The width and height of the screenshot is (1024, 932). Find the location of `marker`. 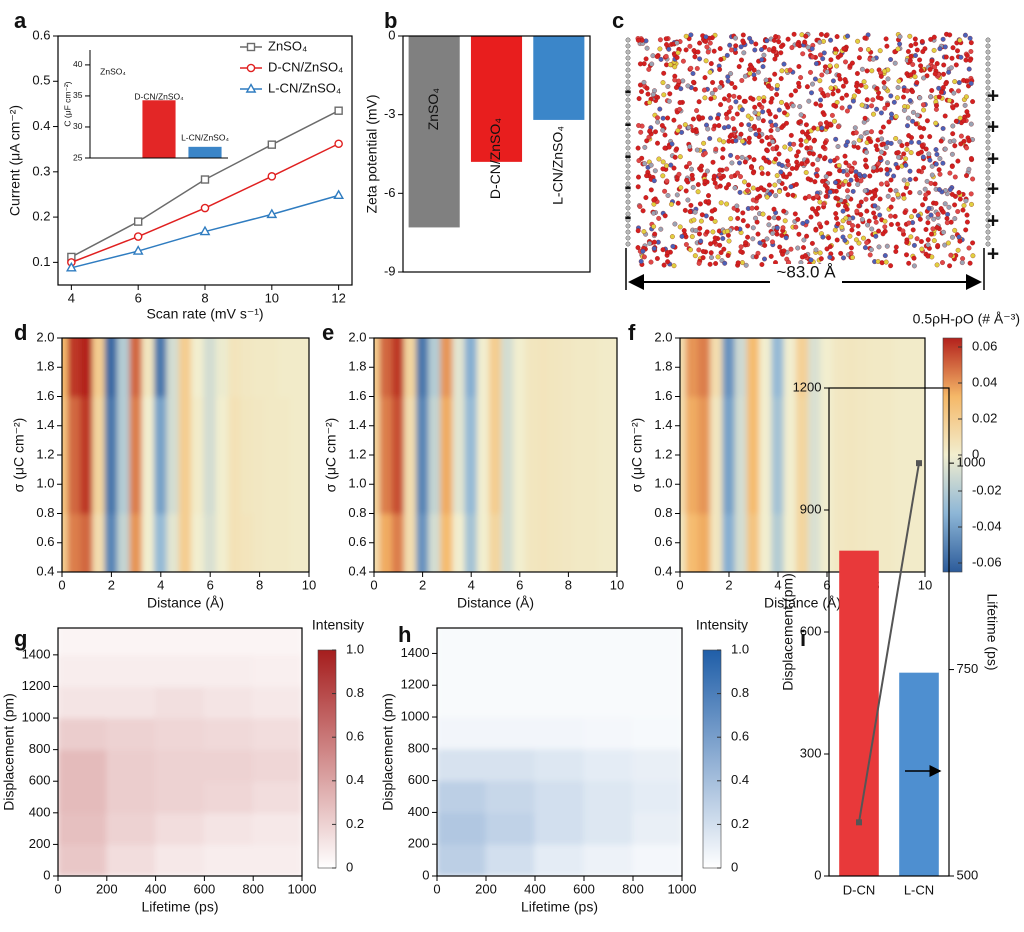

marker is located at coordinates (205, 179).